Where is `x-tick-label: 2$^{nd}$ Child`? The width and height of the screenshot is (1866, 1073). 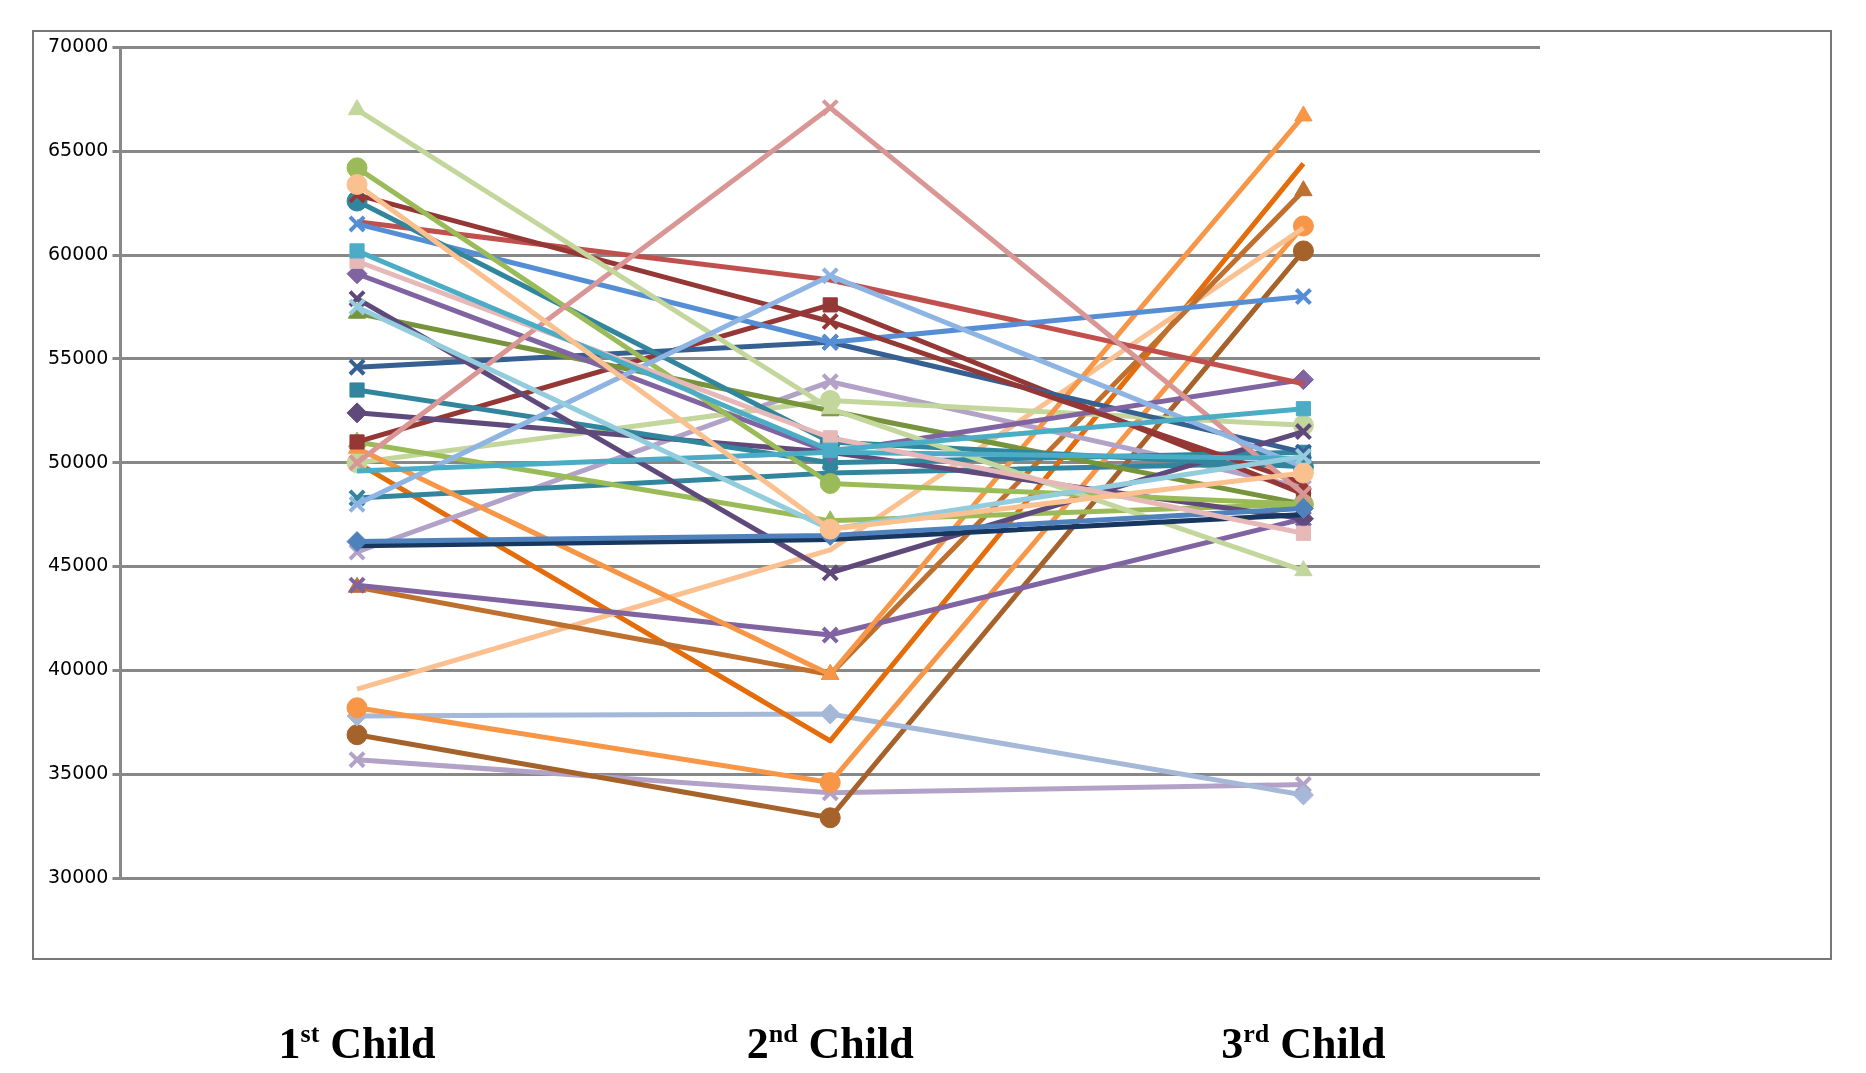 x-tick-label: 2$^{nd}$ Child is located at coordinates (830, 1043).